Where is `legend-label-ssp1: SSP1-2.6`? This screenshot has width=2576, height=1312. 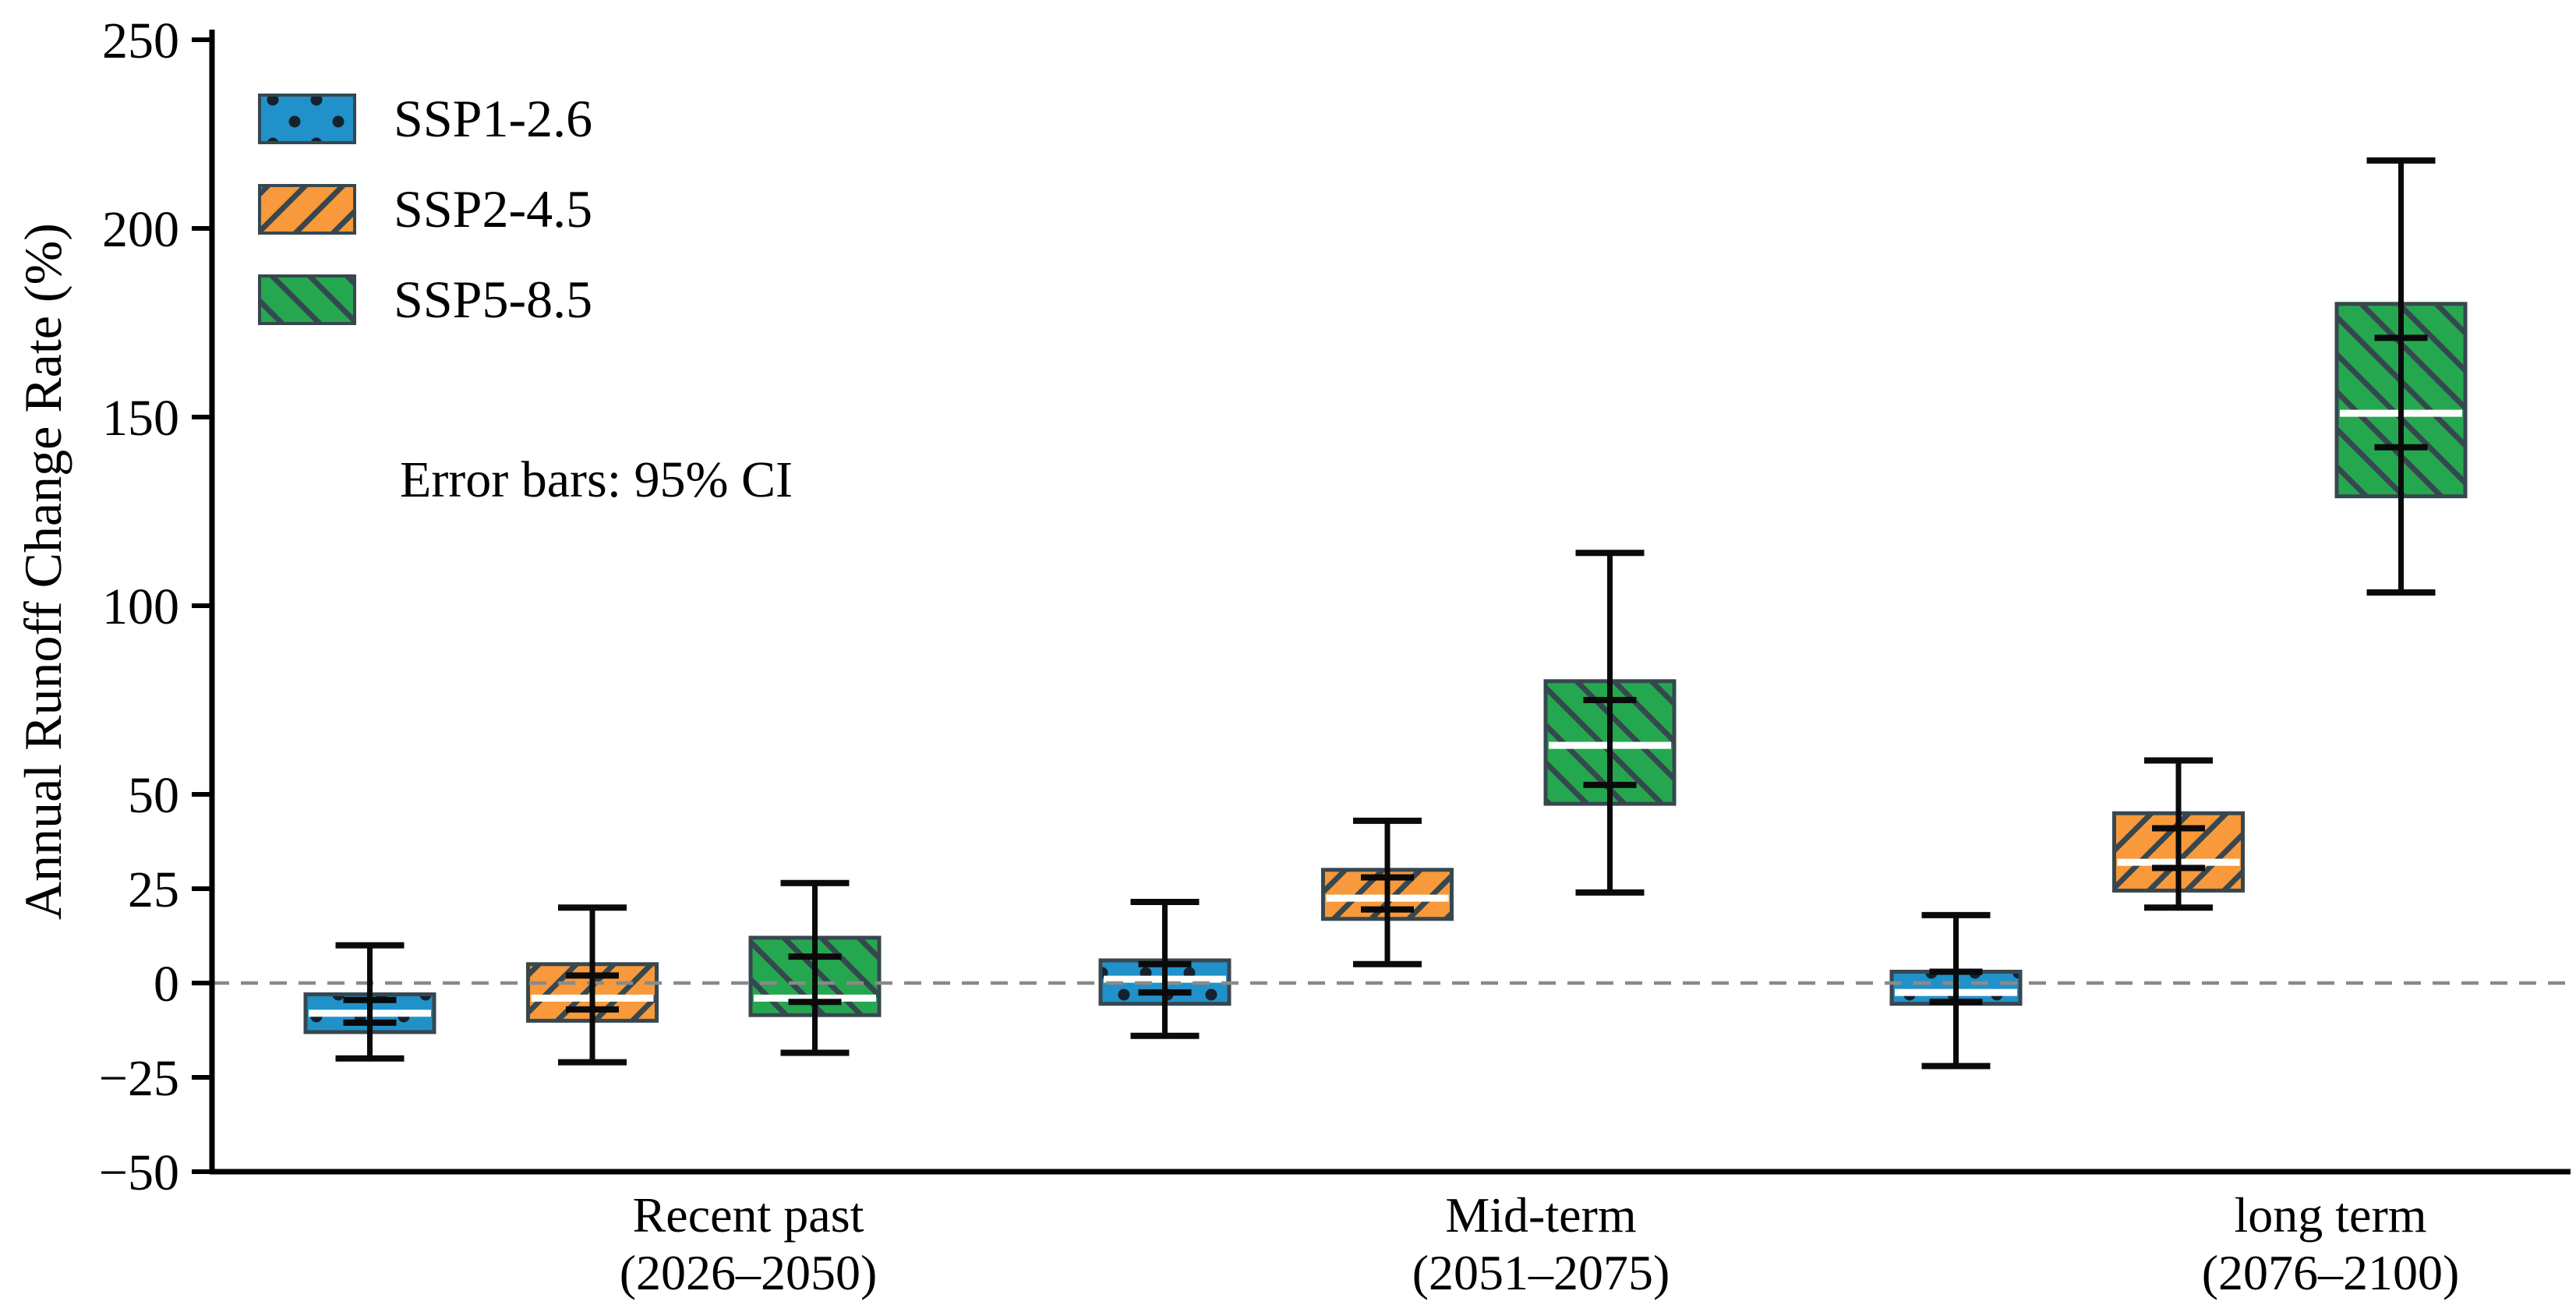
legend-label-ssp1: SSP1-2.6 is located at coordinates (493, 118).